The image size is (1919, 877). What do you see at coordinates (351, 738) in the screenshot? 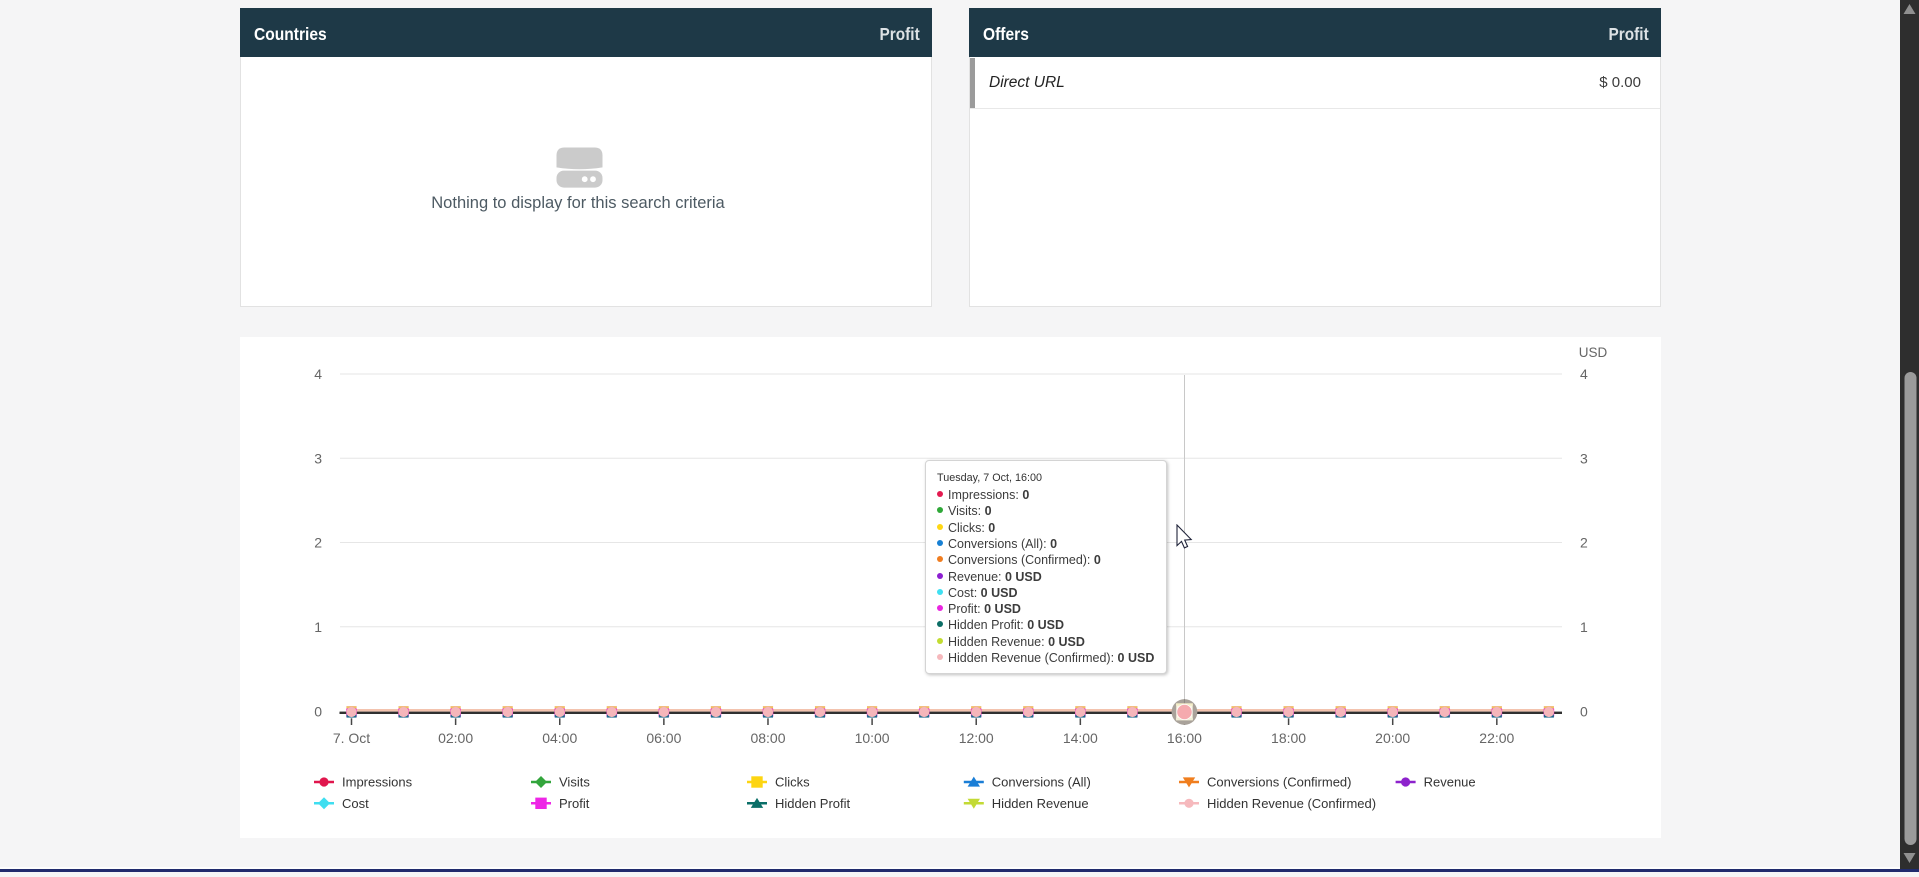
I see `svg-text: 7. Oct` at bounding box center [351, 738].